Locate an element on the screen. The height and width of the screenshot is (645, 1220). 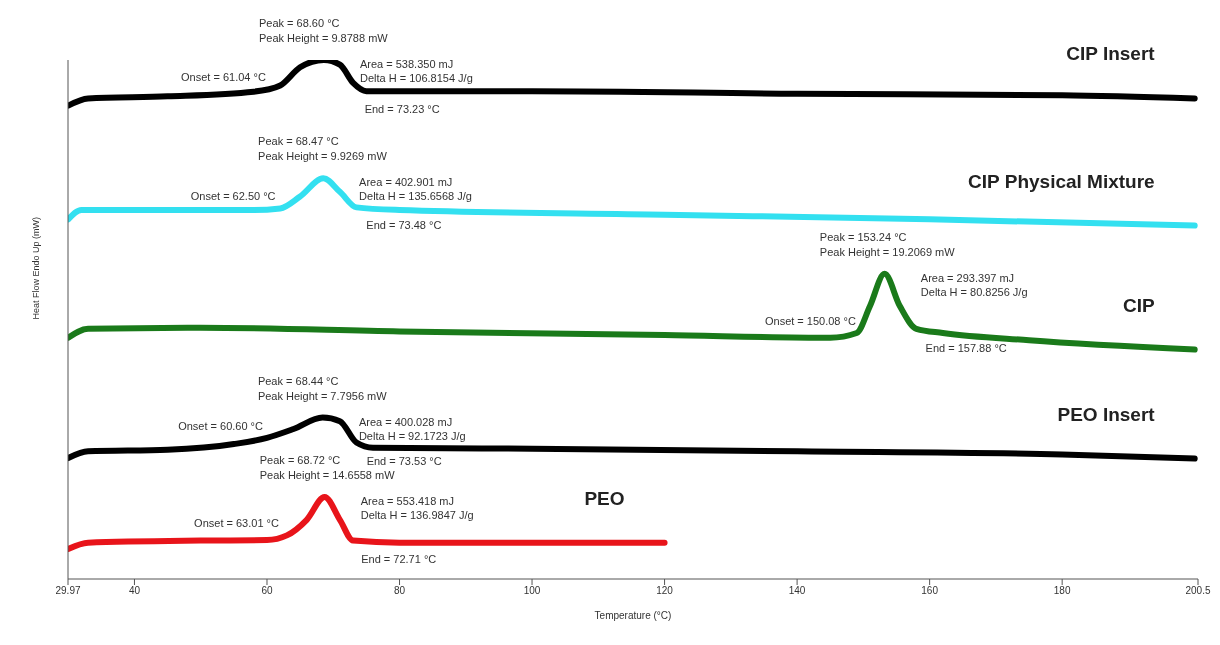
series-label: PEO is located at coordinates (604, 498).